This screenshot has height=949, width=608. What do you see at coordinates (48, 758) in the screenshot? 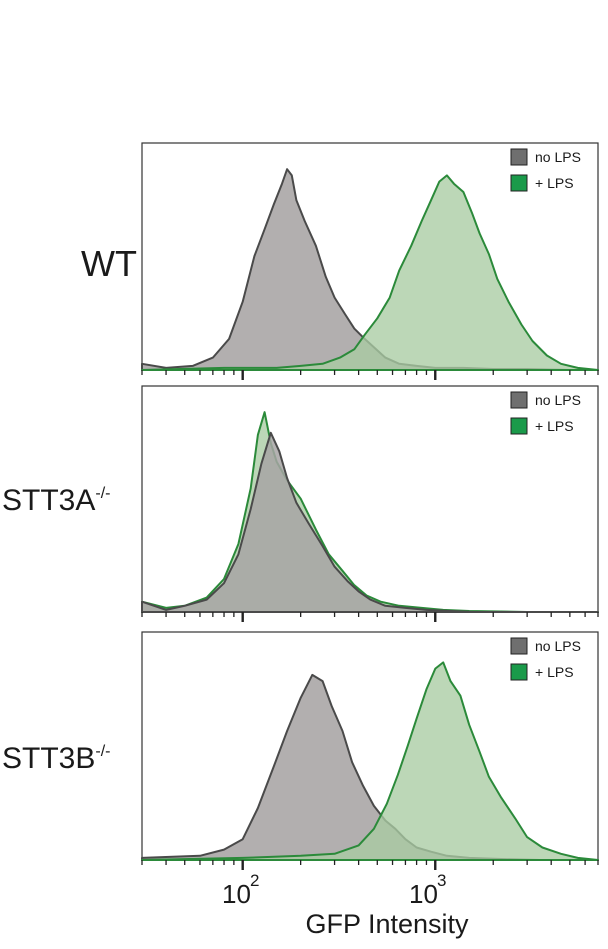
I see `panel-label-text: STT3B` at bounding box center [48, 758].